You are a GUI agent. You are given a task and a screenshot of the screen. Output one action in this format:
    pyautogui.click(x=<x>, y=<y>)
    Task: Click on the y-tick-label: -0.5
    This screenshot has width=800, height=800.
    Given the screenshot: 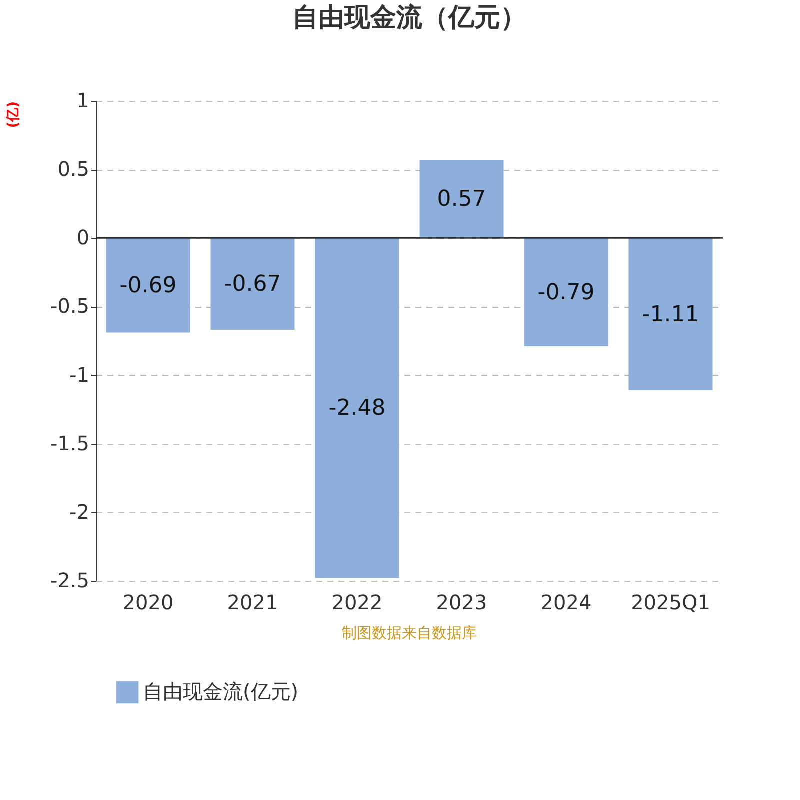 What is the action you would take?
    pyautogui.click(x=70, y=306)
    